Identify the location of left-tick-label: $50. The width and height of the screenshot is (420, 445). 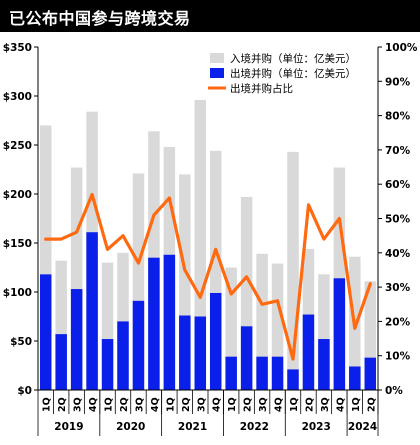
(21, 342).